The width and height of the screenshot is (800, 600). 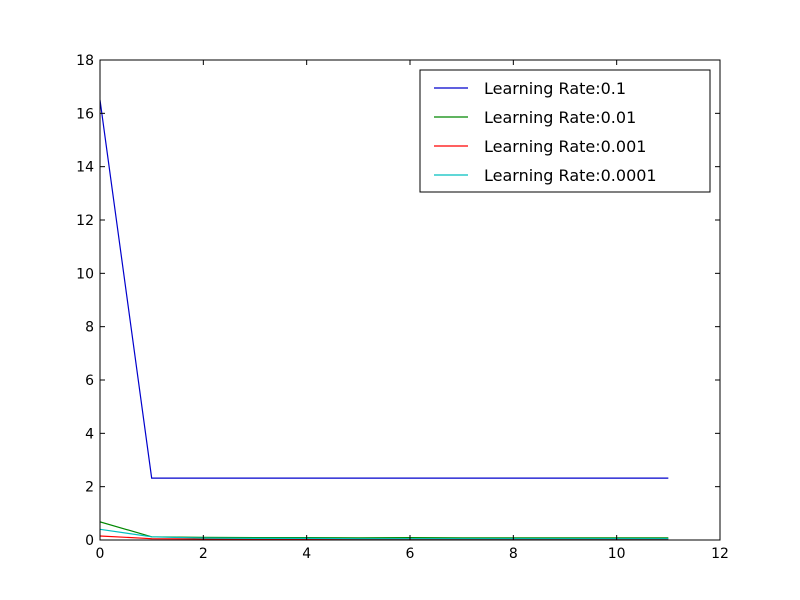 What do you see at coordinates (85, 61) in the screenshot?
I see `y-tick-label: 18` at bounding box center [85, 61].